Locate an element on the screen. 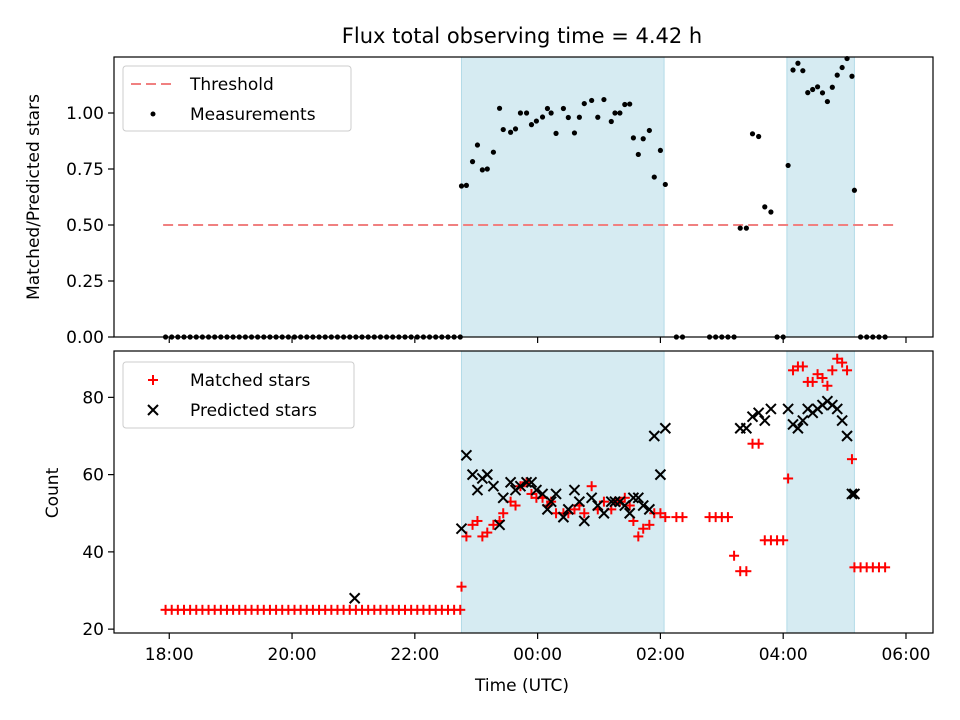 The height and width of the screenshot is (720, 960). legend-predicted-swatch is located at coordinates (153, 410).